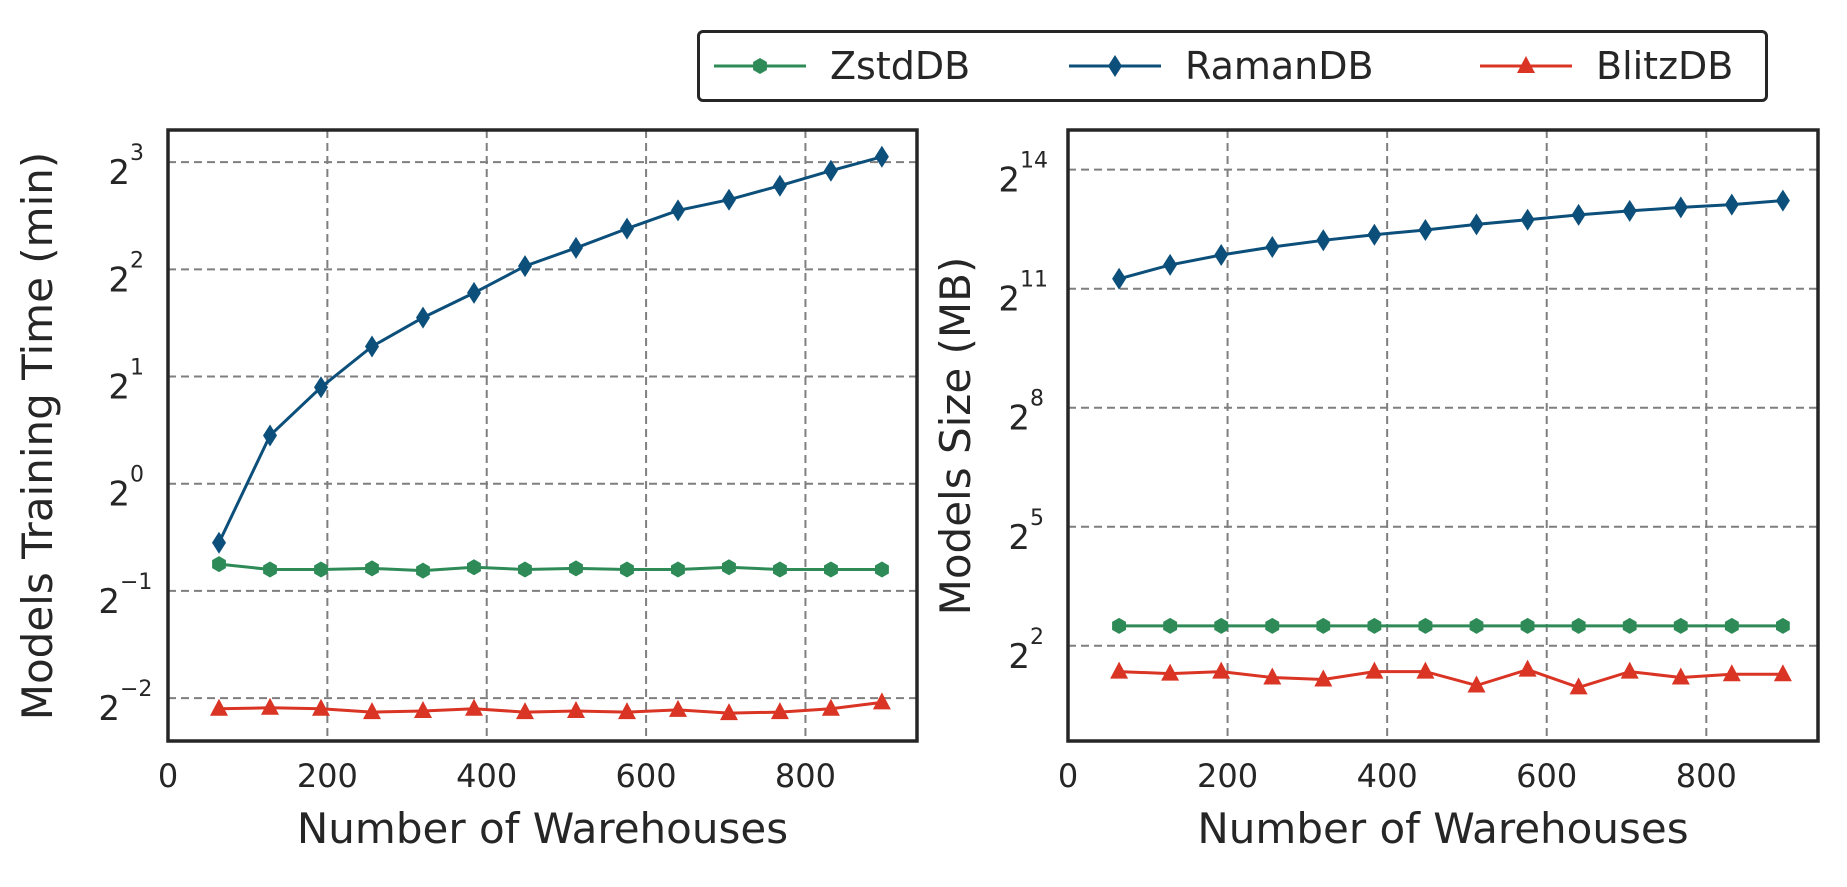  Describe the element at coordinates (900, 66) in the screenshot. I see `legend-label-zstddb: ZstdDB` at that location.